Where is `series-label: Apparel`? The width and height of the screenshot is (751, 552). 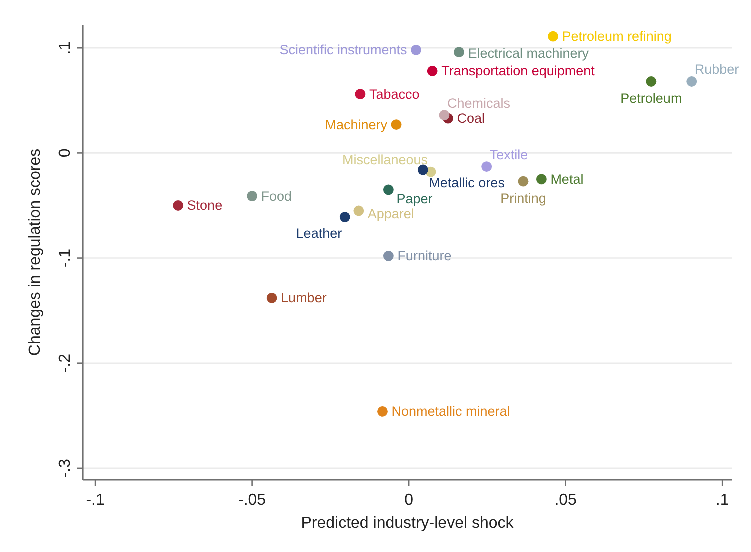 series-label: Apparel is located at coordinates (391, 214).